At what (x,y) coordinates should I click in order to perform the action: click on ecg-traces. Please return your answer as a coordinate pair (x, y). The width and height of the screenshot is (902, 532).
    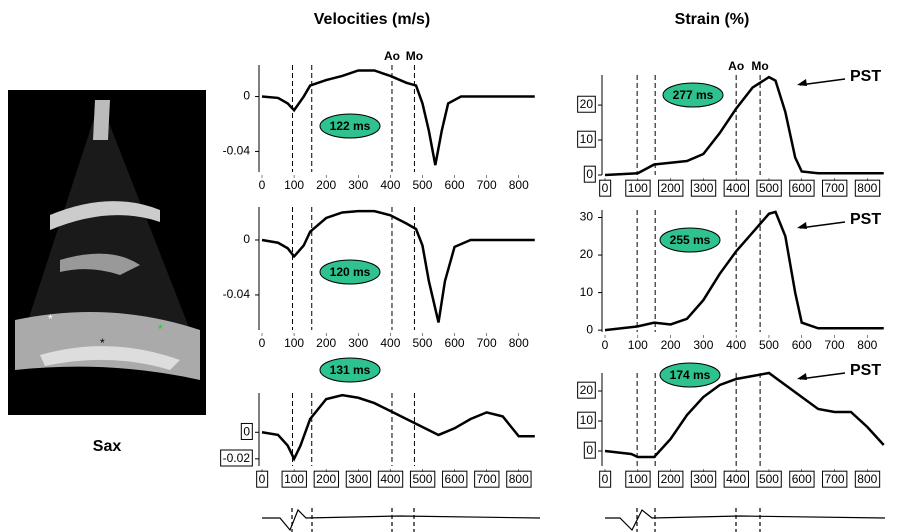
    Looking at the image, I should click on (574, 520).